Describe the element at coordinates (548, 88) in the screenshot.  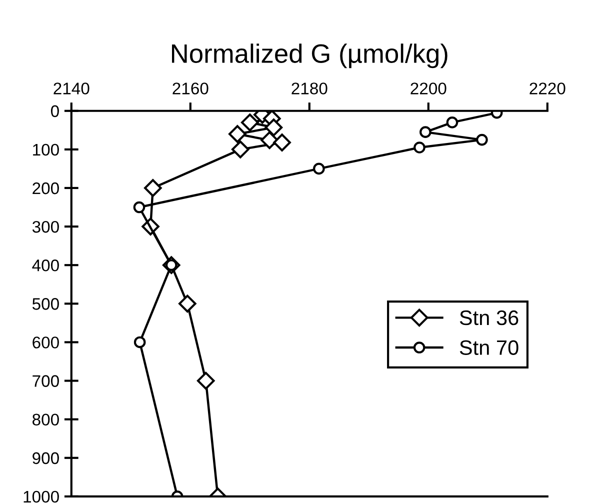
I see `x-tick-label: 2220` at that location.